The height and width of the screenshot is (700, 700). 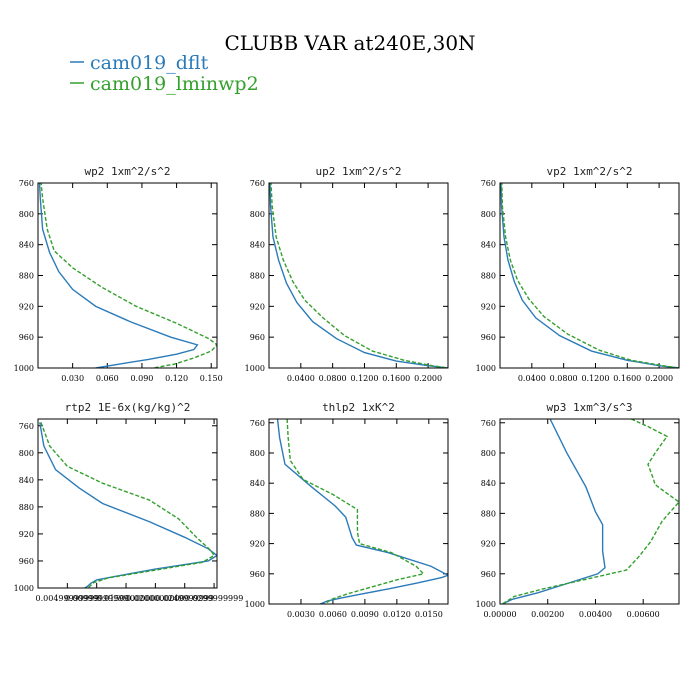 What do you see at coordinates (589, 171) in the screenshot?
I see `panel-title: vp2 1xm^2/s^2` at bounding box center [589, 171].